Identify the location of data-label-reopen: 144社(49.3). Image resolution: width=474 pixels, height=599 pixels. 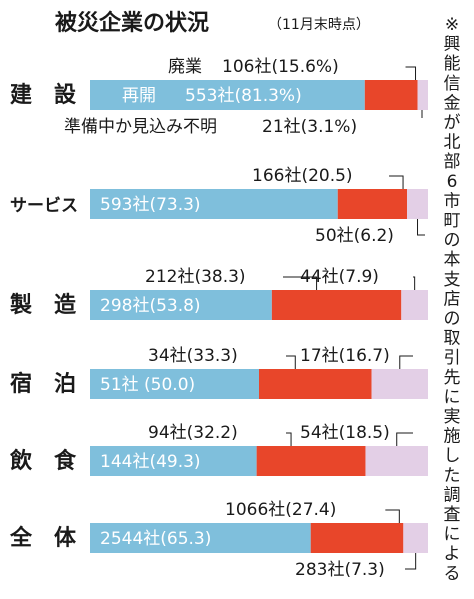
(150, 462).